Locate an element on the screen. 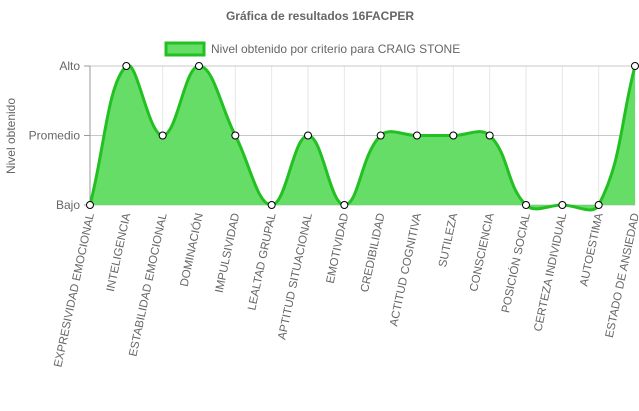 This screenshot has height=411, width=639. x-tick-label: INTELIGENCIA is located at coordinates (119, 252).